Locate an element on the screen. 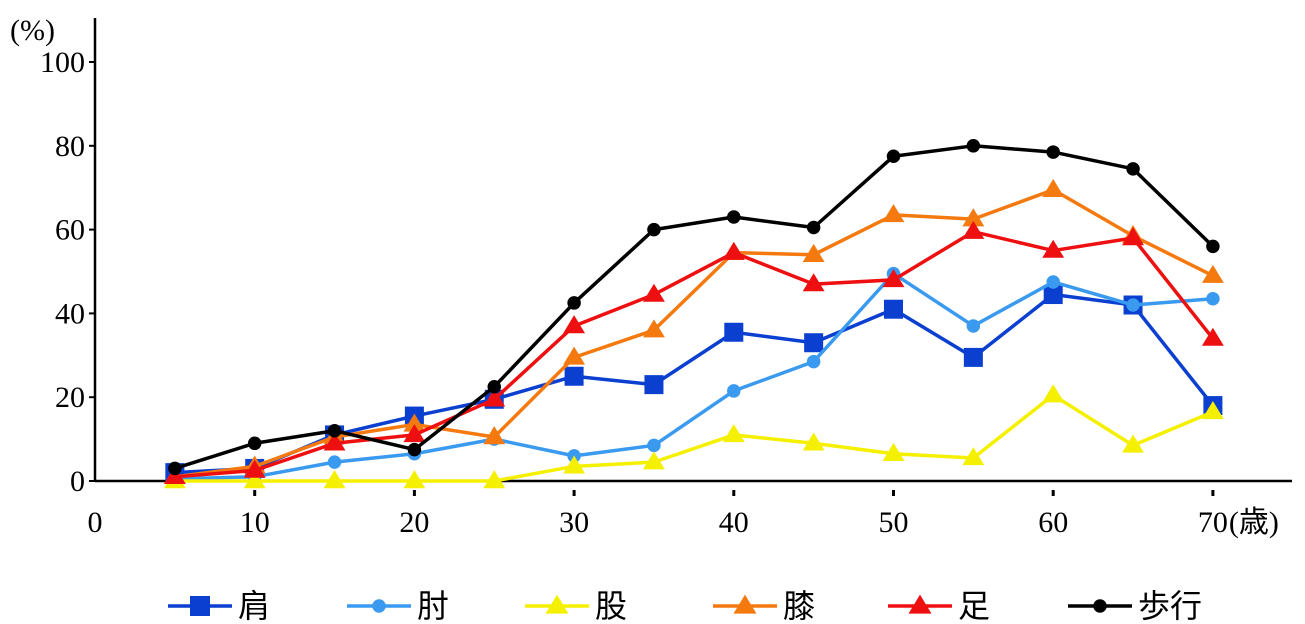 This screenshot has width=1305, height=624. legend: 肩 肘 股 膝 足 歩行 is located at coordinates (685, 605).